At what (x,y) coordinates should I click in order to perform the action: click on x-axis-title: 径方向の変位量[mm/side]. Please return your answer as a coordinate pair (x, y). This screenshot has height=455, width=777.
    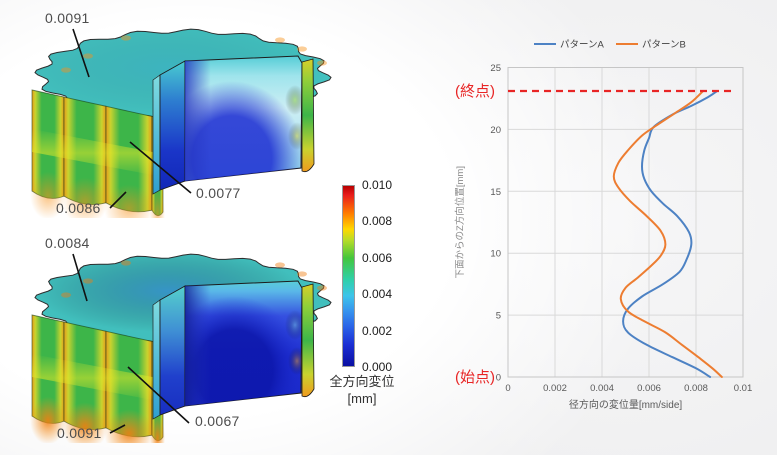
    Looking at the image, I should click on (626, 404).